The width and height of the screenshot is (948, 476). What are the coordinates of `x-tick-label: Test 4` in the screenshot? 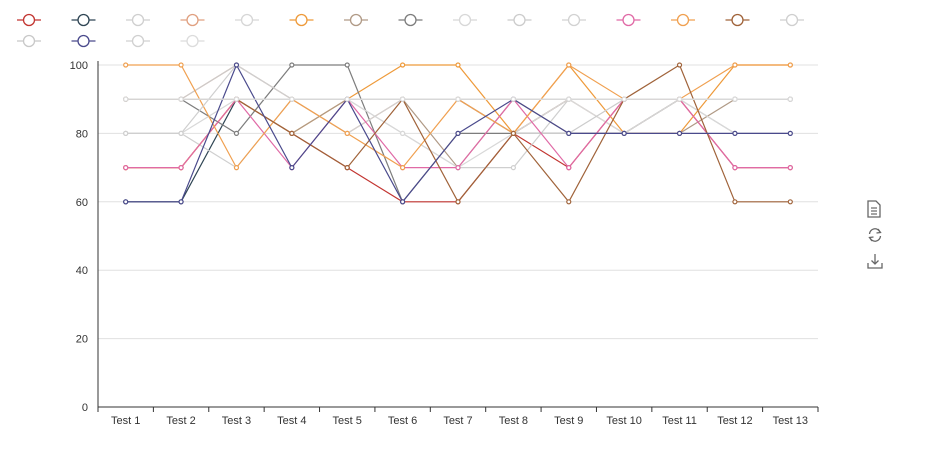 It's located at (291, 421).